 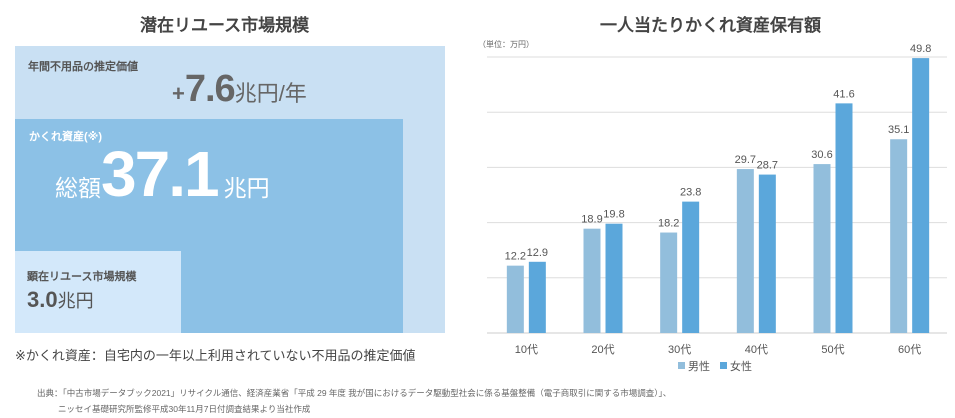 What do you see at coordinates (66, 137) in the screenshot?
I see `hidden-assets-label: かくれ資産(※)` at bounding box center [66, 137].